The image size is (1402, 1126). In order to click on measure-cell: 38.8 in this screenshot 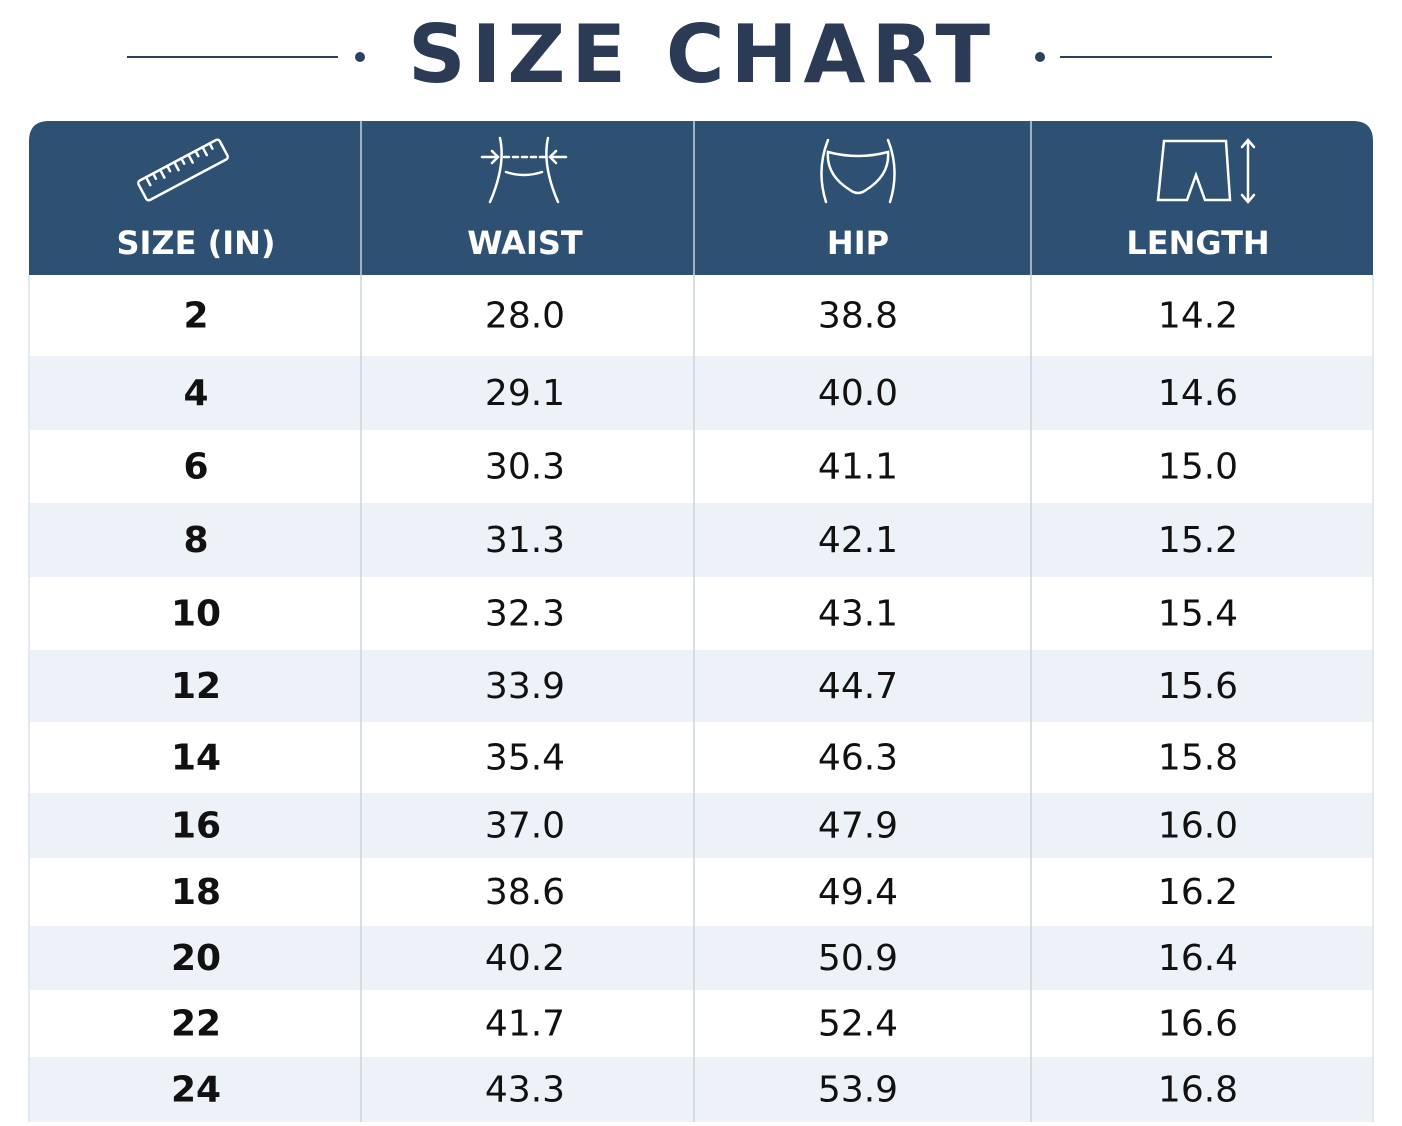, I will do `click(858, 316)`.